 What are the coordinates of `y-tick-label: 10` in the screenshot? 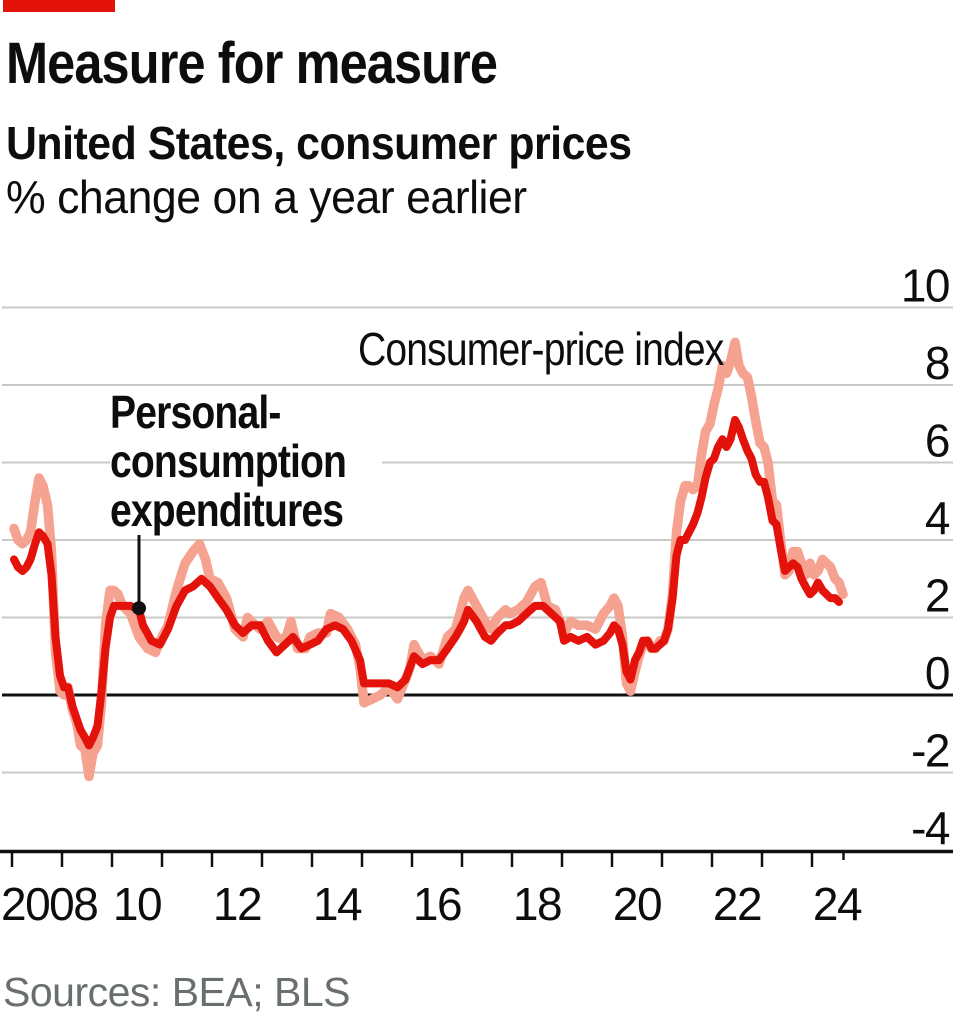 It's located at (925, 286).